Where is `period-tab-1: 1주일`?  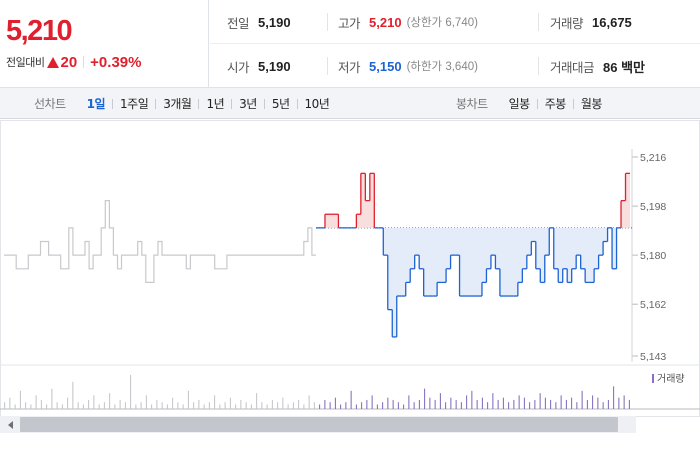
period-tab-1: 1주일 is located at coordinates (134, 104).